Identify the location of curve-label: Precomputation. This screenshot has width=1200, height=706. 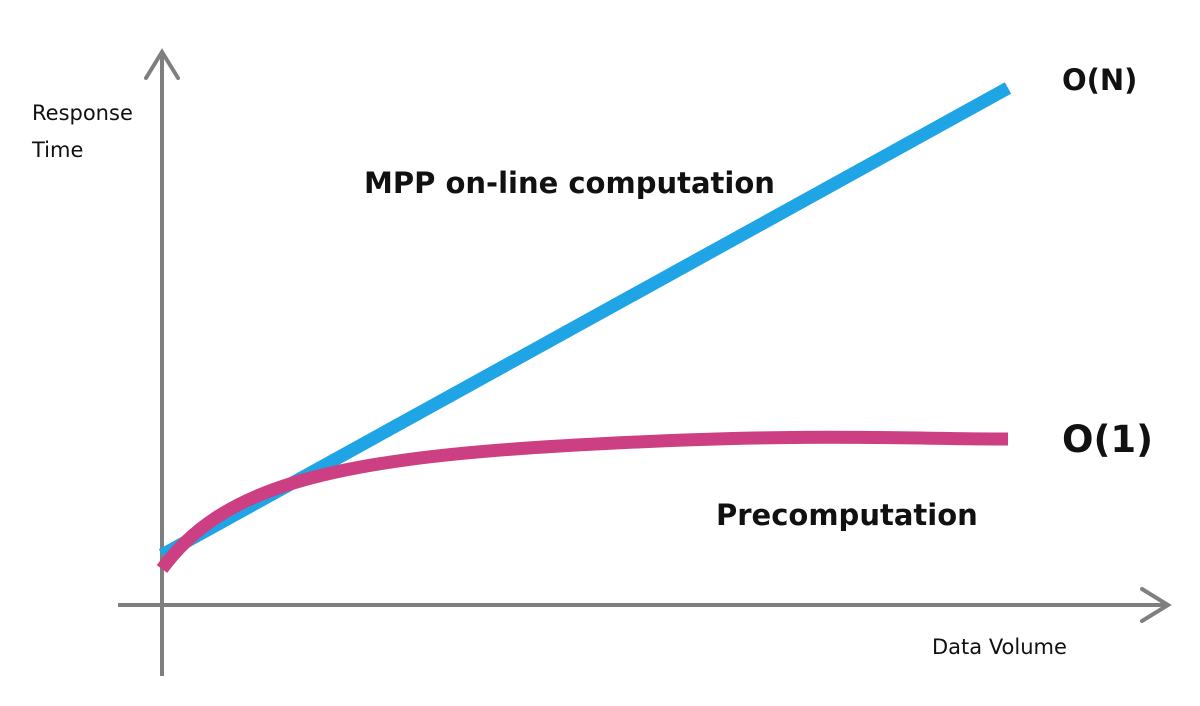
(847, 515).